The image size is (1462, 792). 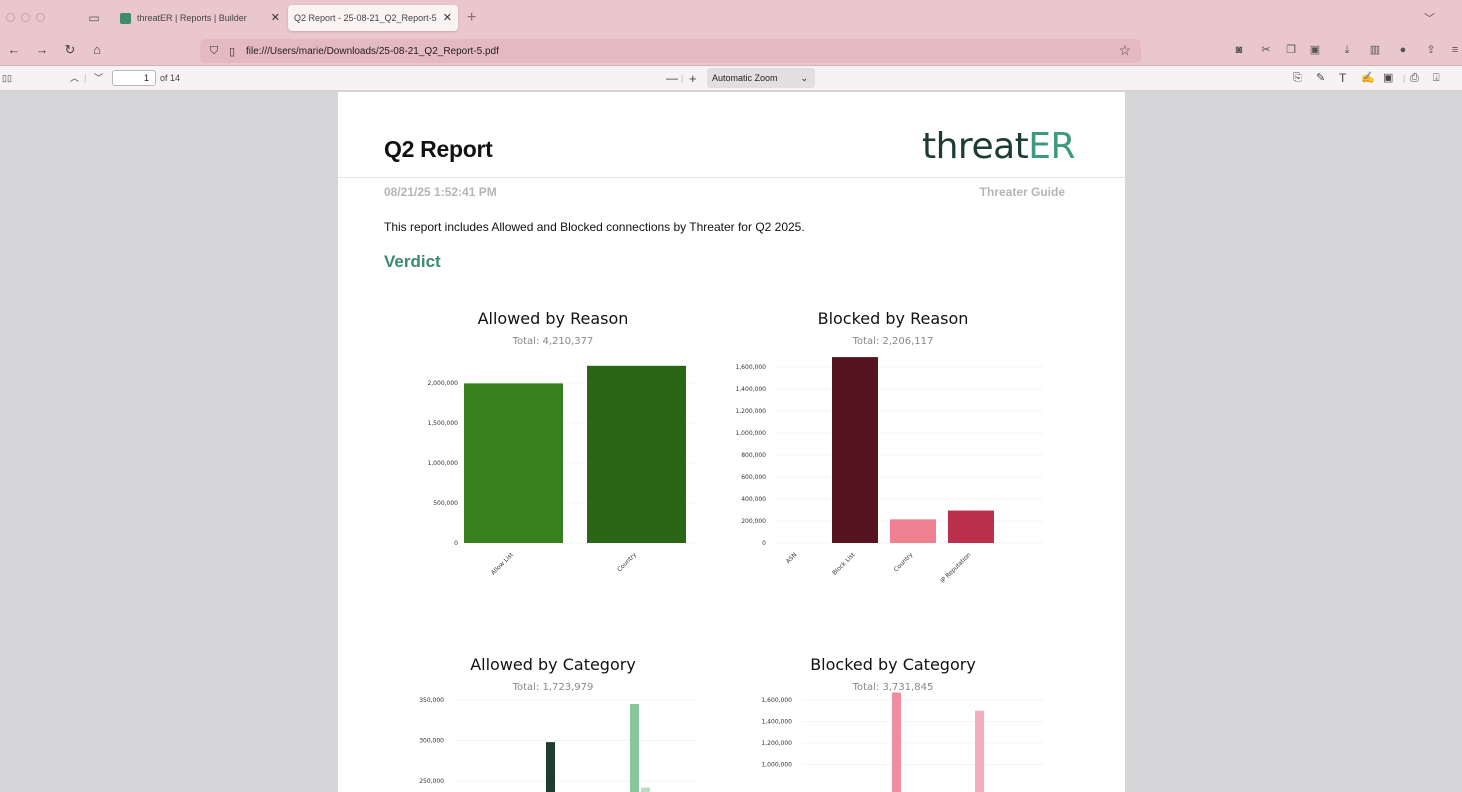 What do you see at coordinates (365, 18) in the screenshot?
I see `tab-title: Q2 Report - 25-08-21_Q2_Report-5` at bounding box center [365, 18].